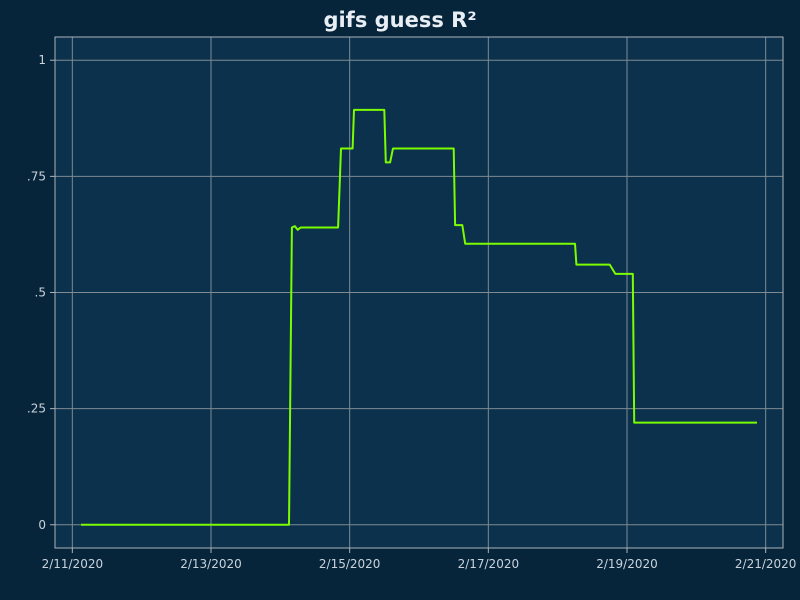 The image size is (800, 600). What do you see at coordinates (36, 176) in the screenshot?
I see `y-tick-label: .75` at bounding box center [36, 176].